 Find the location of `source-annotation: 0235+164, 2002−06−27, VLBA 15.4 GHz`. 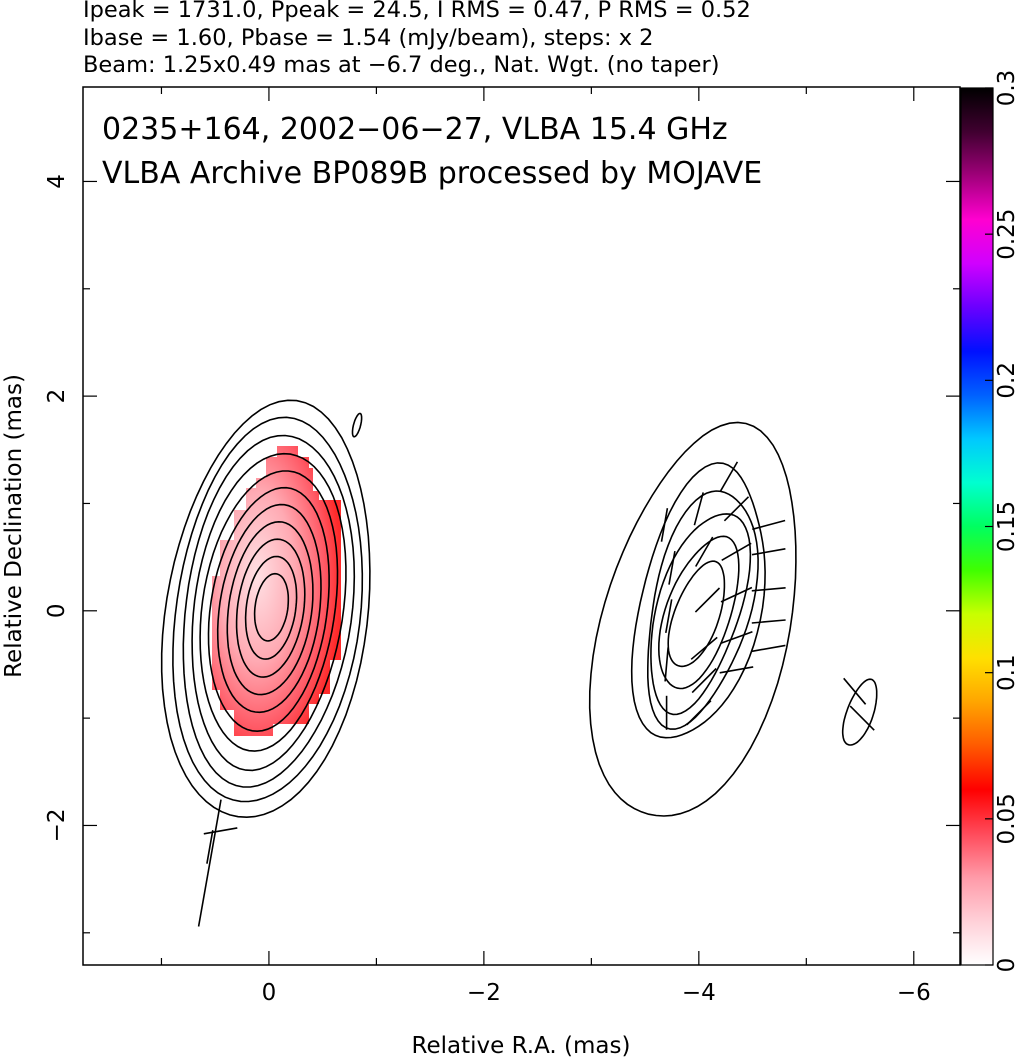

source-annotation: 0235+164, 2002−06−27, VLBA 15.4 GHz is located at coordinates (415, 129).